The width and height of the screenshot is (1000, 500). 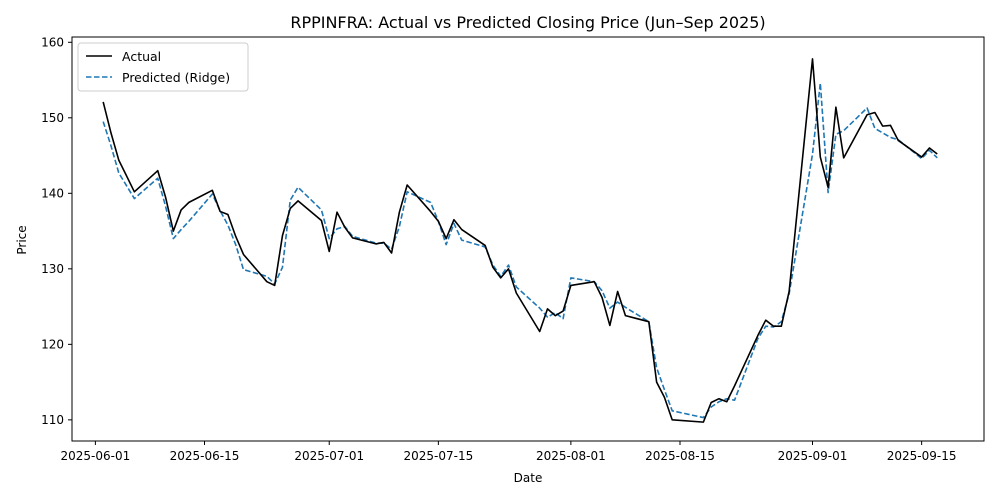 What do you see at coordinates (96, 456) in the screenshot?
I see `x-tick-label: 2025-06-01` at bounding box center [96, 456].